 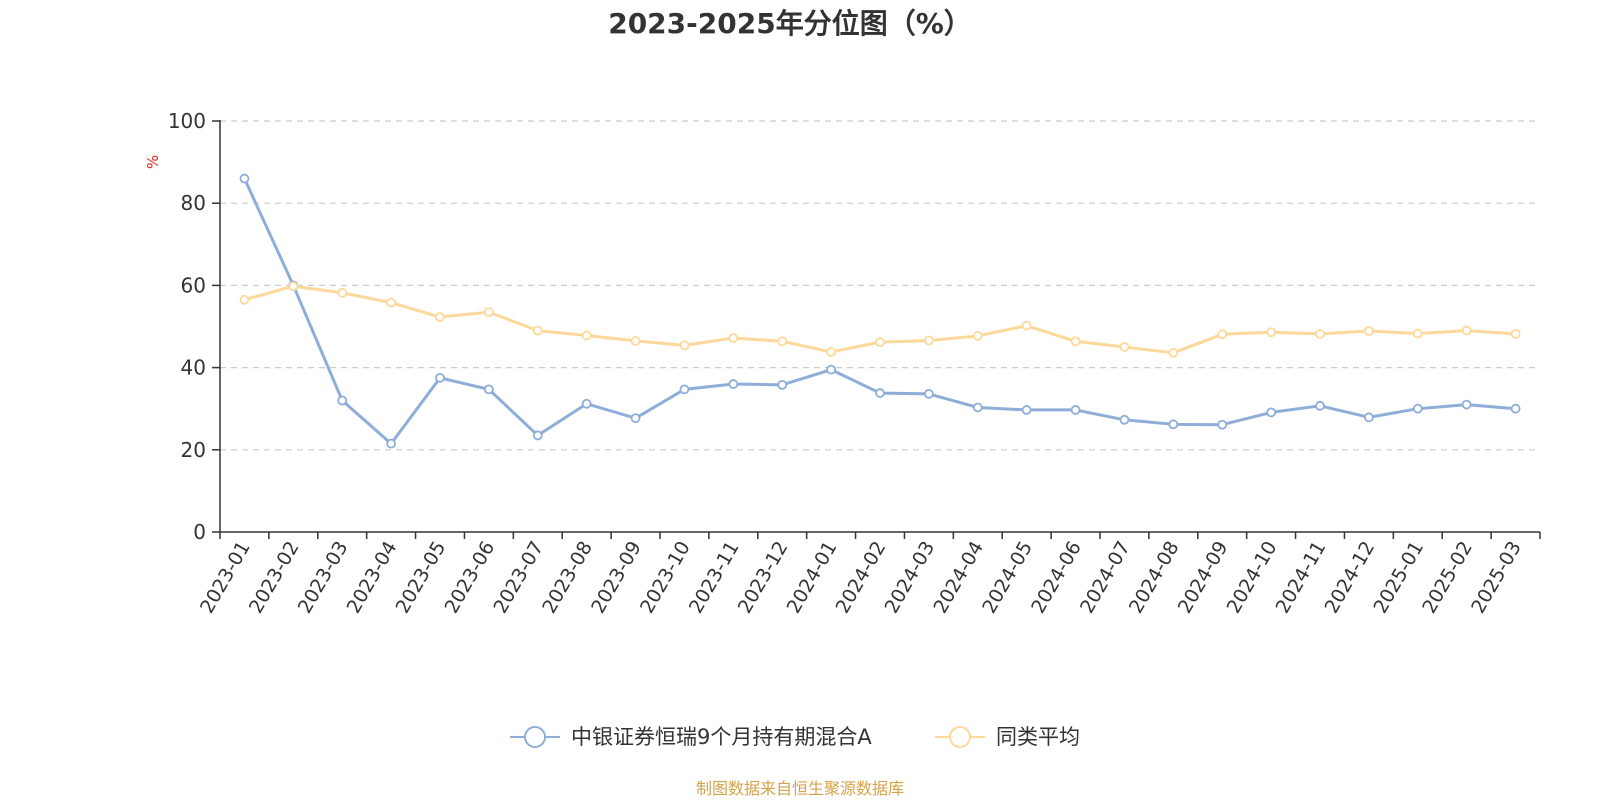 What do you see at coordinates (1038, 737) in the screenshot?
I see `legend-label-series-2: 同类平均` at bounding box center [1038, 737].